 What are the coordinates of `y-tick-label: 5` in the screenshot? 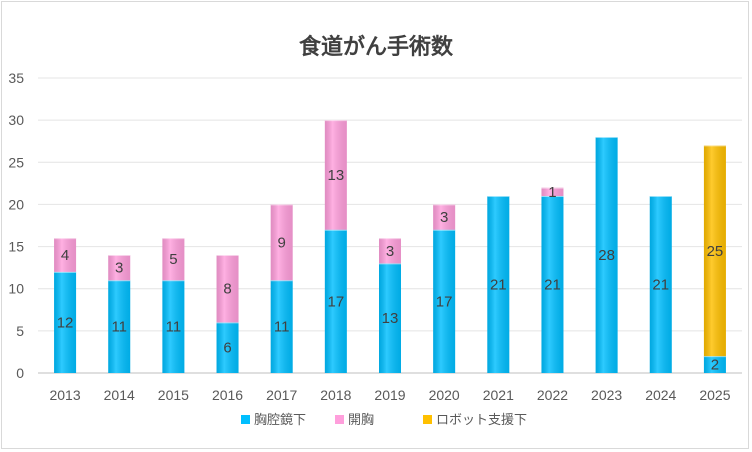 It's located at (20, 331).